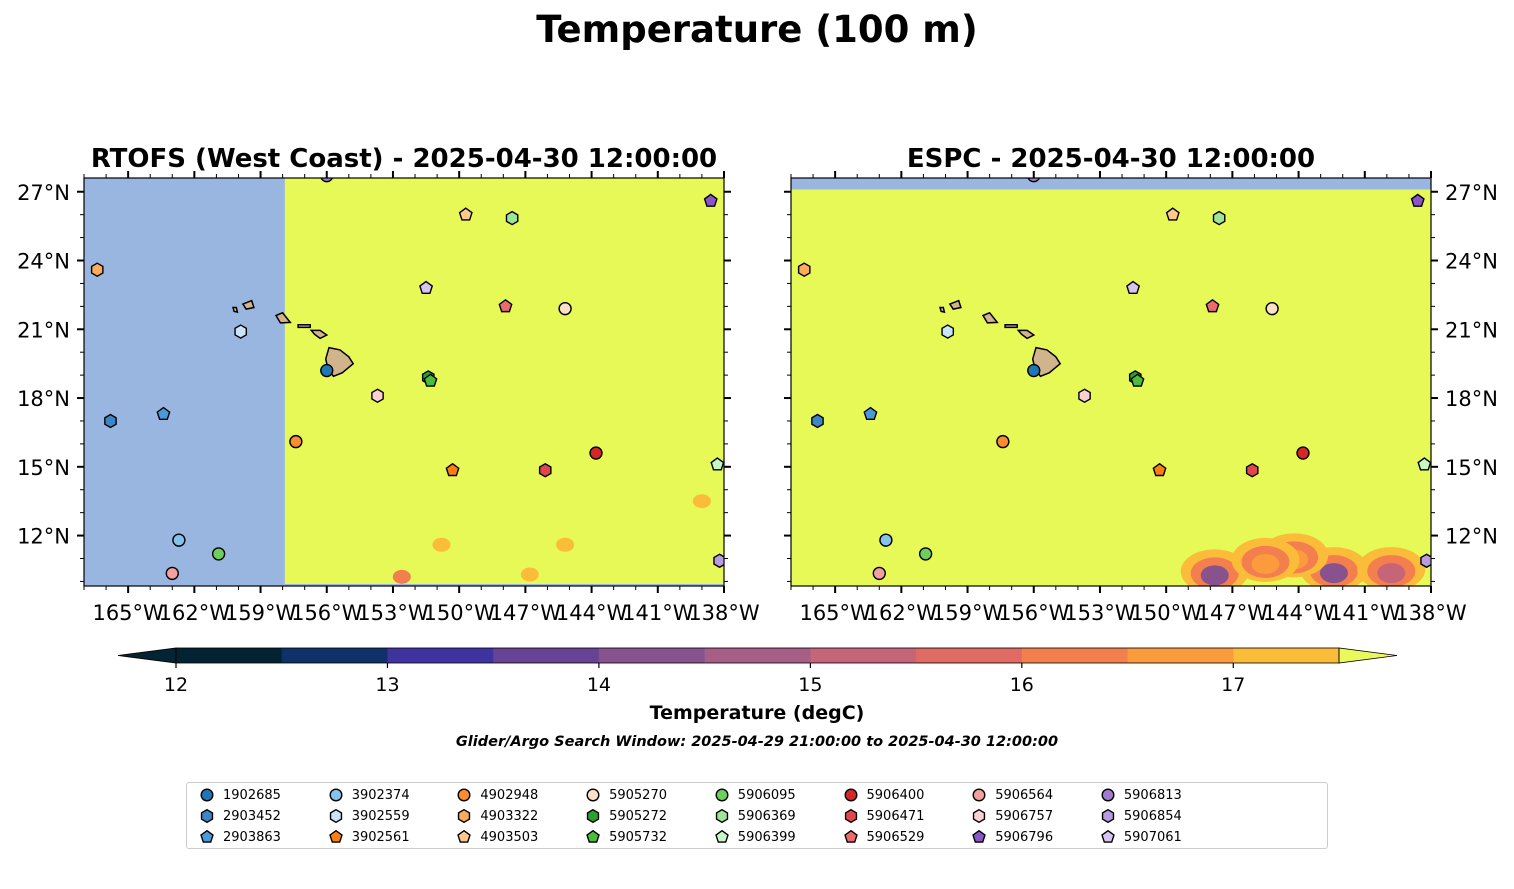 The width and height of the screenshot is (1514, 889). I want to click on legend-label: 5905732, so click(638, 837).